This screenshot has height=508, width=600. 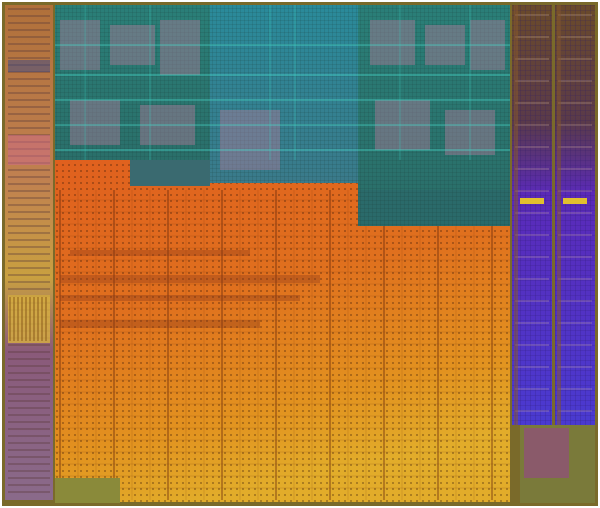 What do you see at coordinates (553, 215) in the screenshot?
I see `right-stripe-details` at bounding box center [553, 215].